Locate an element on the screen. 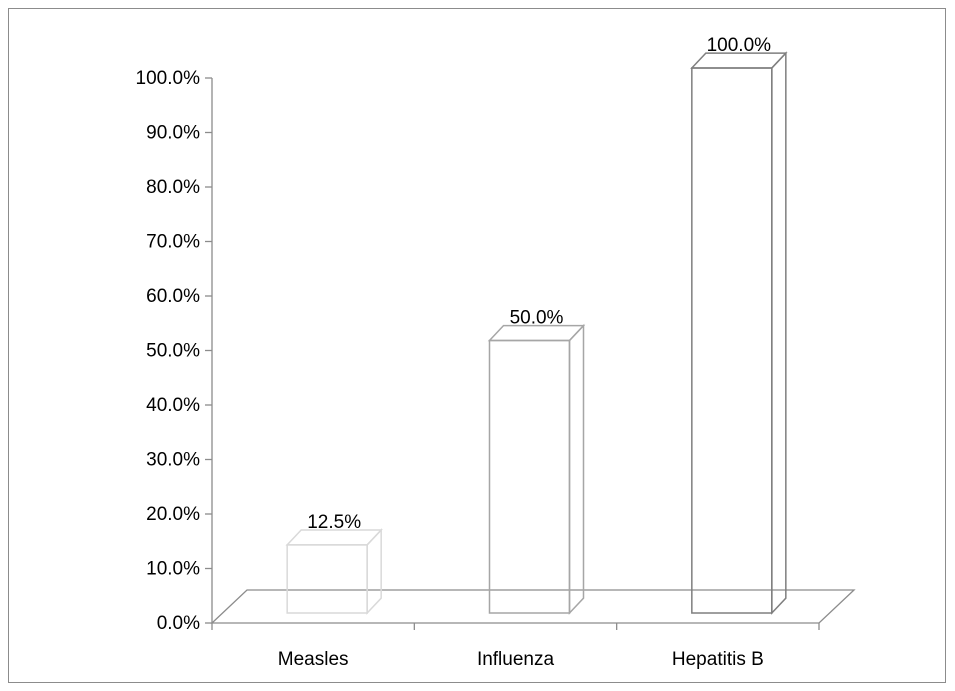  y-tick-label: 100.0% is located at coordinates (168, 78).